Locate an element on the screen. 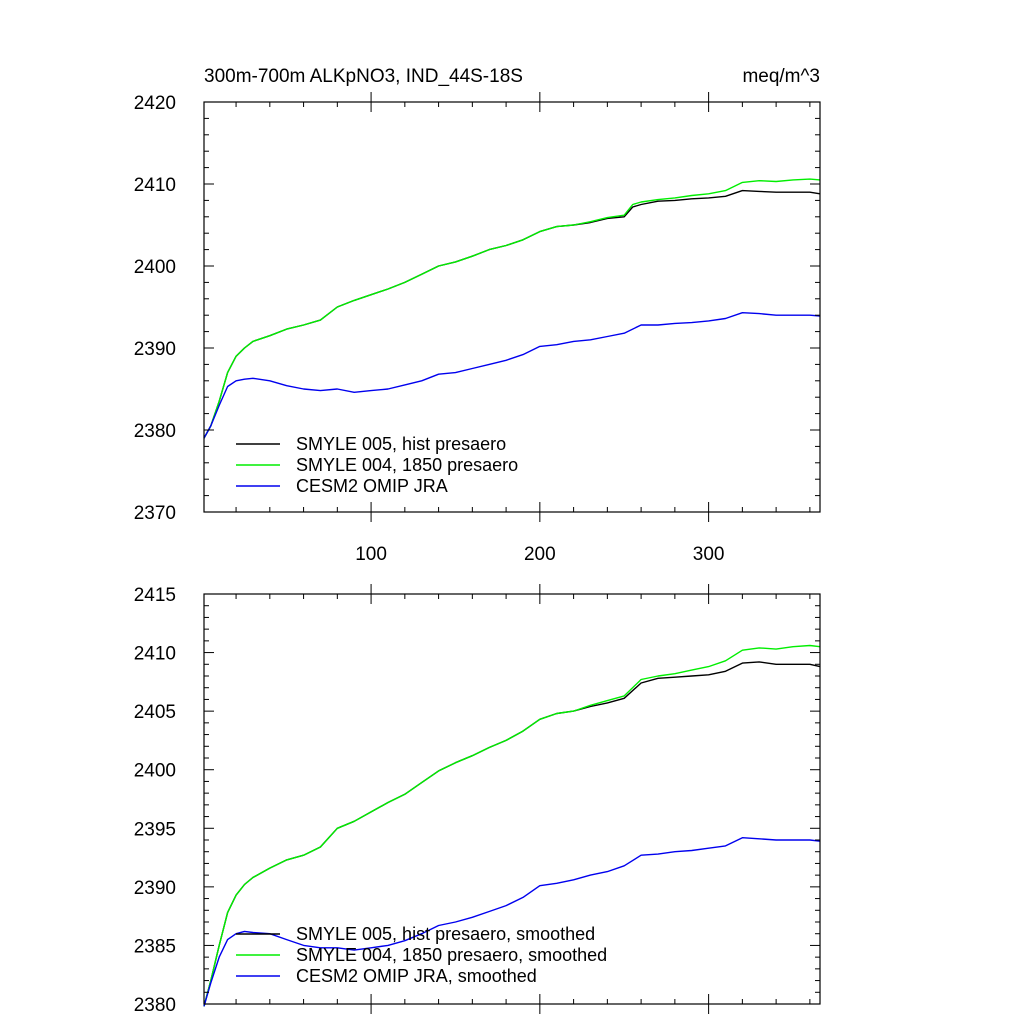  chart-title: 300m-700m ALKpNO3, IND_44S-18S is located at coordinates (363, 76).